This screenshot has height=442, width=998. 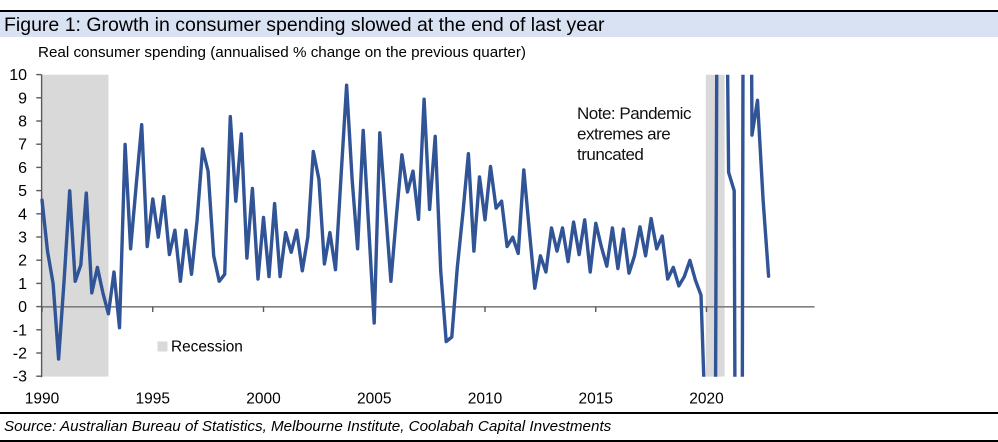 What do you see at coordinates (22, 214) in the screenshot?
I see `svg-text: 4` at bounding box center [22, 214].